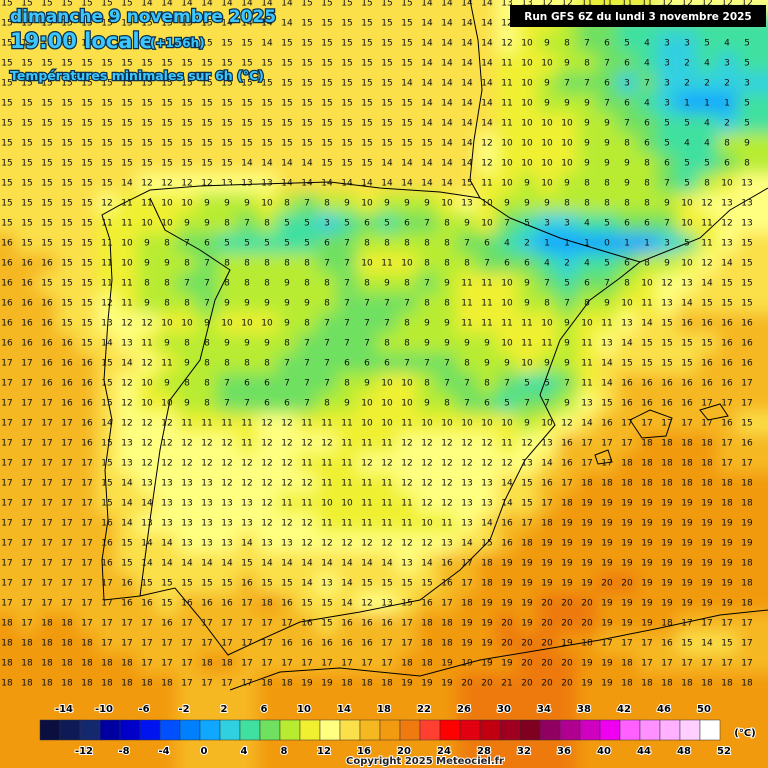  Describe the element at coordinates (687, 104) in the screenshot. I see `value-label: 1` at that location.